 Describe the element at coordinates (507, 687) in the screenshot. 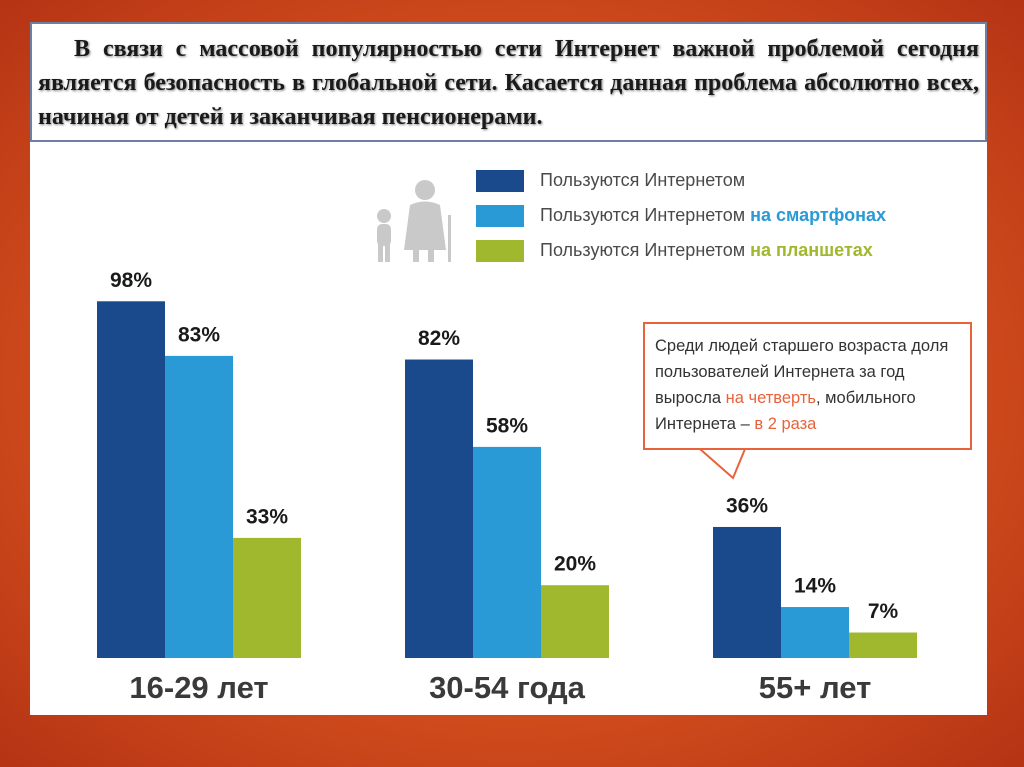

I see `category-label: 30-54 года` at that location.